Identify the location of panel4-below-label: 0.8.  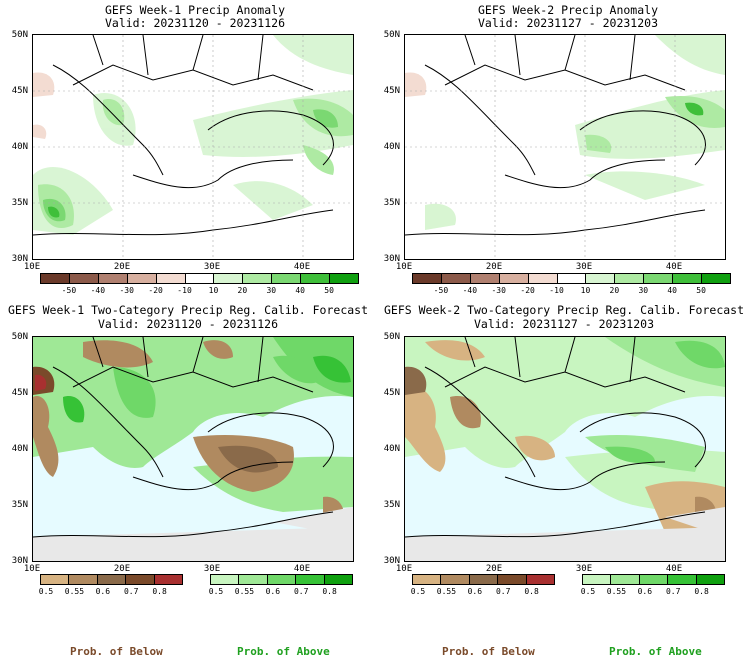
(531, 591).